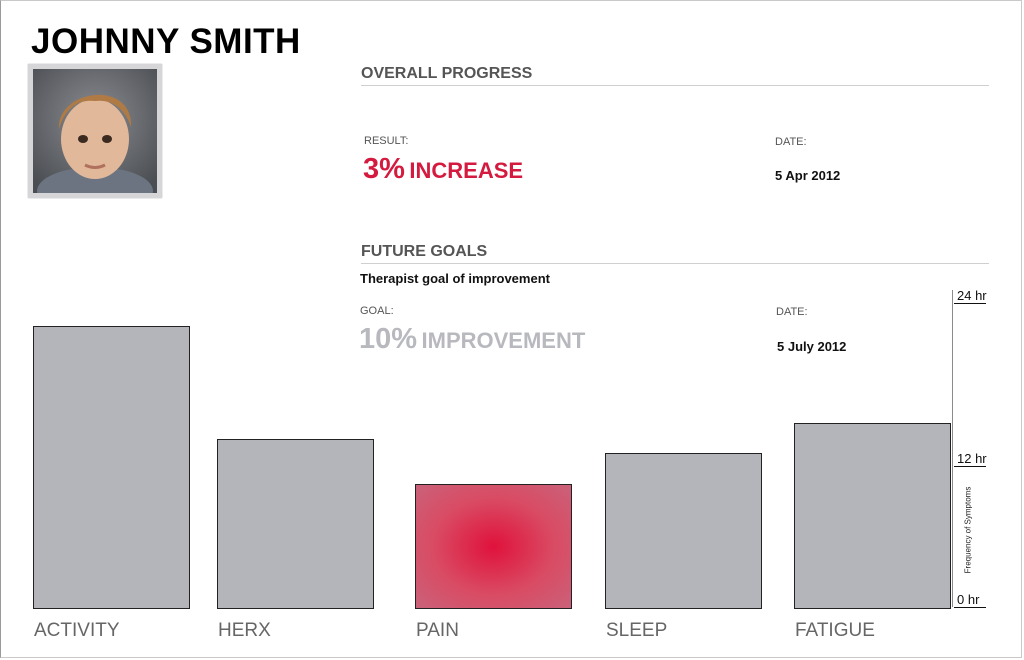  Describe the element at coordinates (968, 530) in the screenshot. I see `y-axis-title: Frequency of Symptoms` at that location.